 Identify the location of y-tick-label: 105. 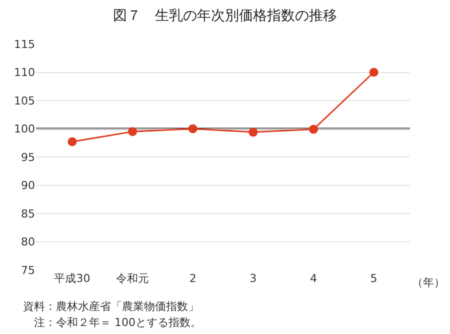
(24, 101).